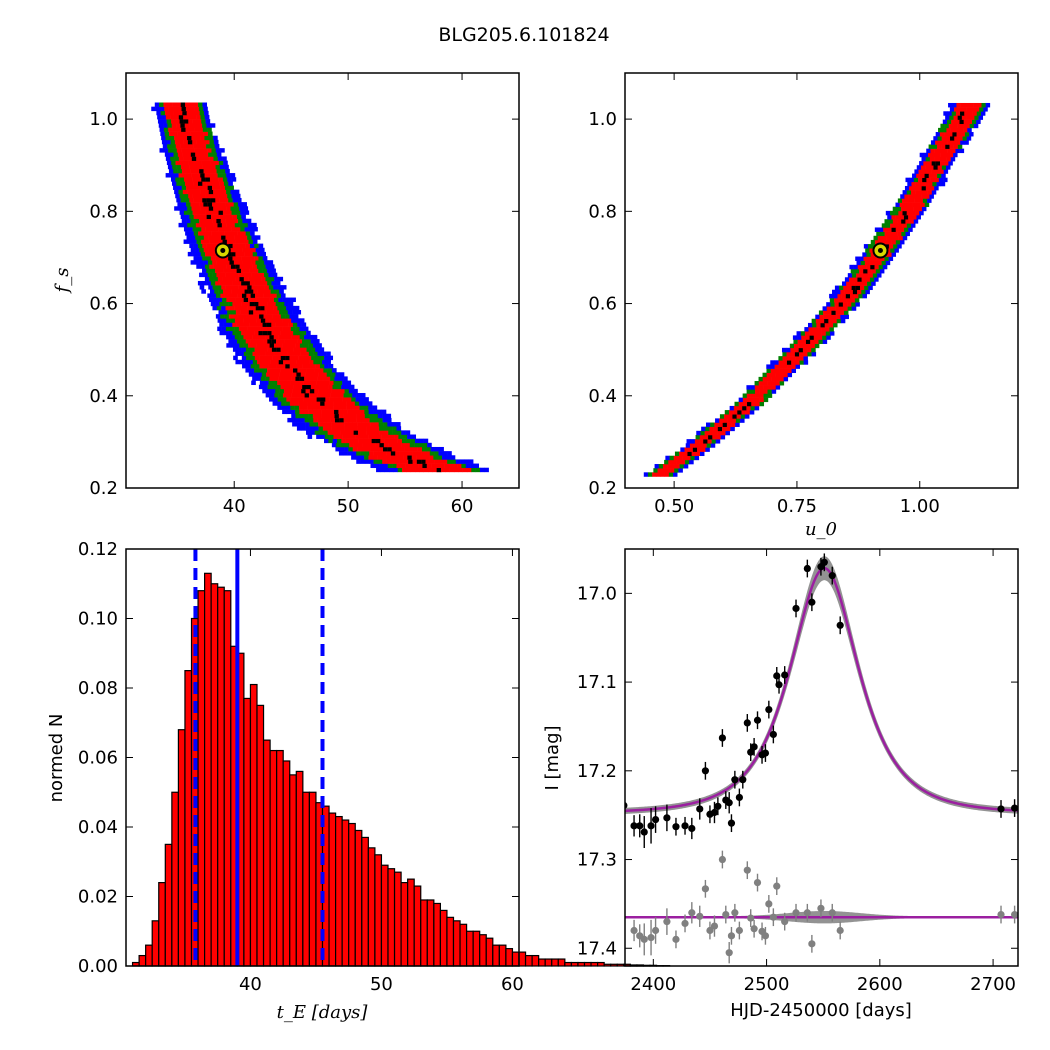 This screenshot has width=1050, height=1050. Describe the element at coordinates (322, 280) in the screenshot. I see `axes-frame` at that location.